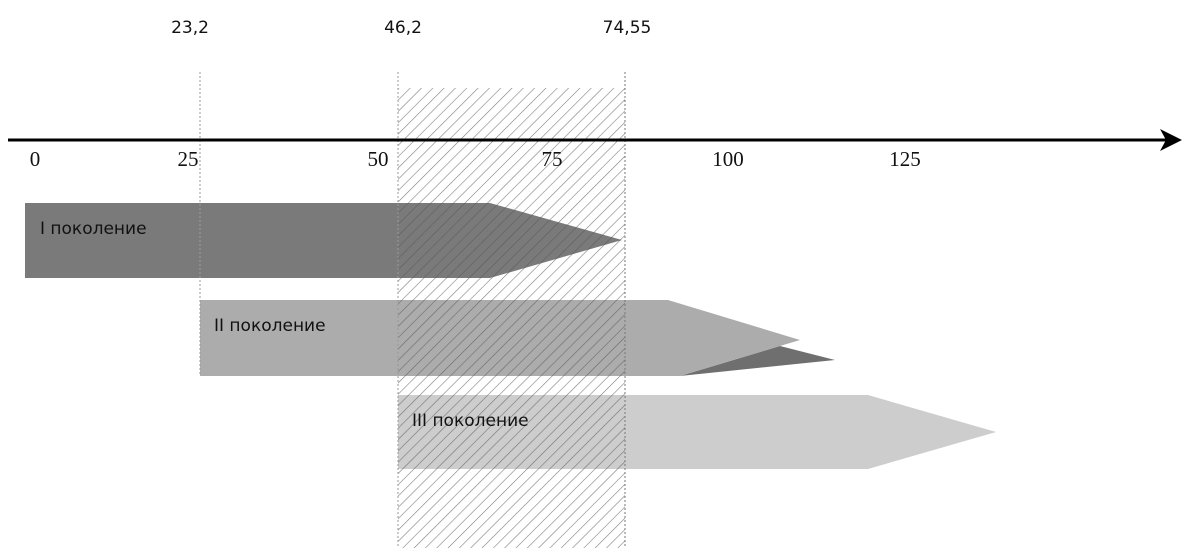 The image size is (1182, 548). What do you see at coordinates (728, 159) in the screenshot?
I see `axis-tick-label: 100` at bounding box center [728, 159].